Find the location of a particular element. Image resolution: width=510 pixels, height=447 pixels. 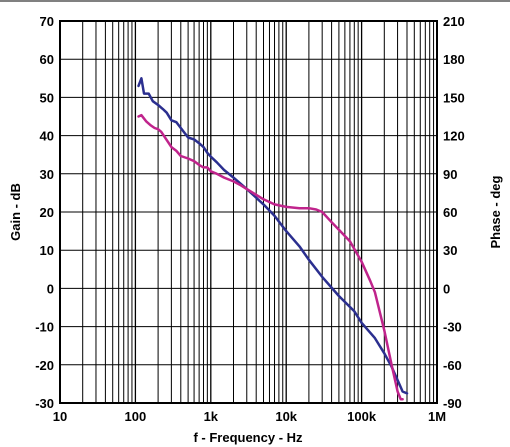

y-right-tick-label: 180 is located at coordinates (454, 59).